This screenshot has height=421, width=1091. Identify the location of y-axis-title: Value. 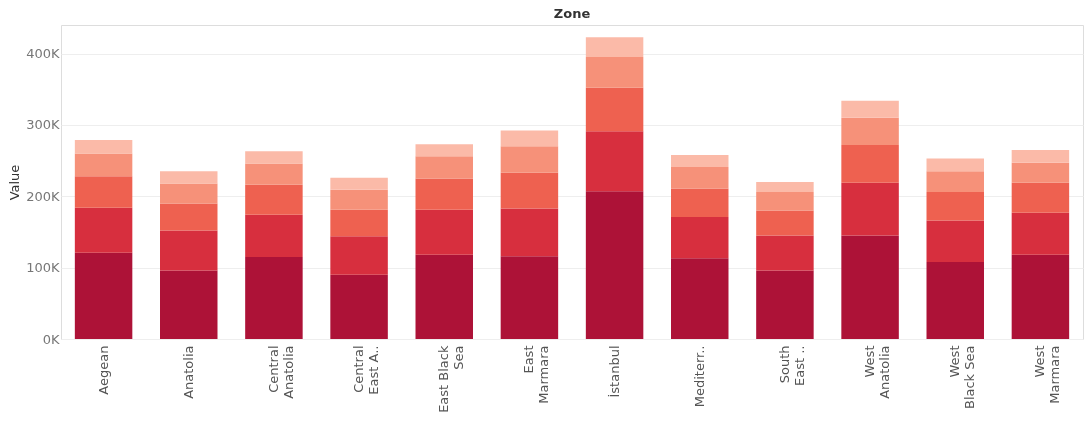
(15, 182).